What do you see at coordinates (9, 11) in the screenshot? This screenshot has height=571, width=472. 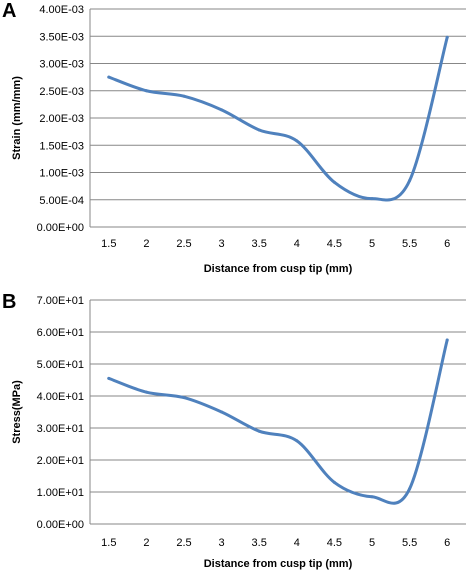 I see `panel-label-a: A` at bounding box center [9, 11].